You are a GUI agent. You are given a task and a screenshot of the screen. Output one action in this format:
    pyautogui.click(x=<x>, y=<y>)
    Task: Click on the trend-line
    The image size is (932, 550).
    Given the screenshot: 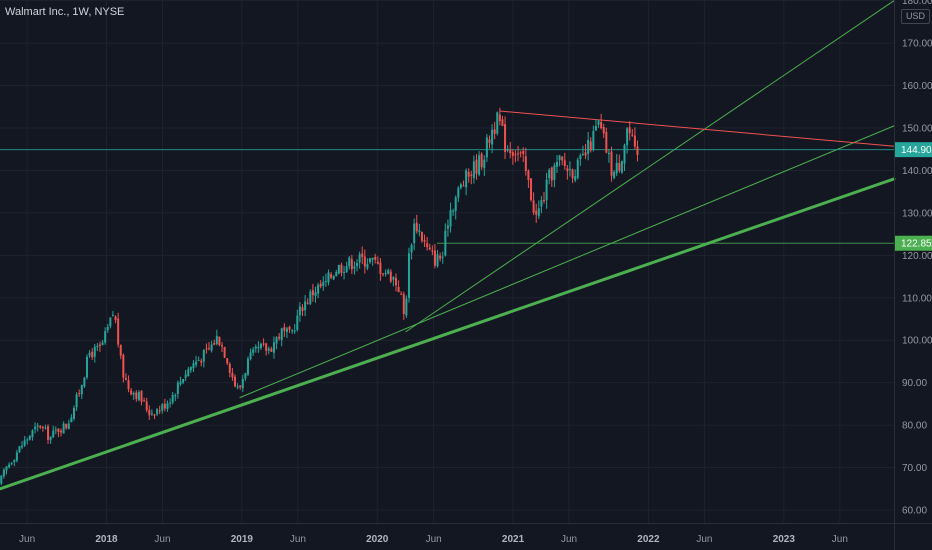 What is the action you would take?
    pyautogui.click(x=697, y=128)
    